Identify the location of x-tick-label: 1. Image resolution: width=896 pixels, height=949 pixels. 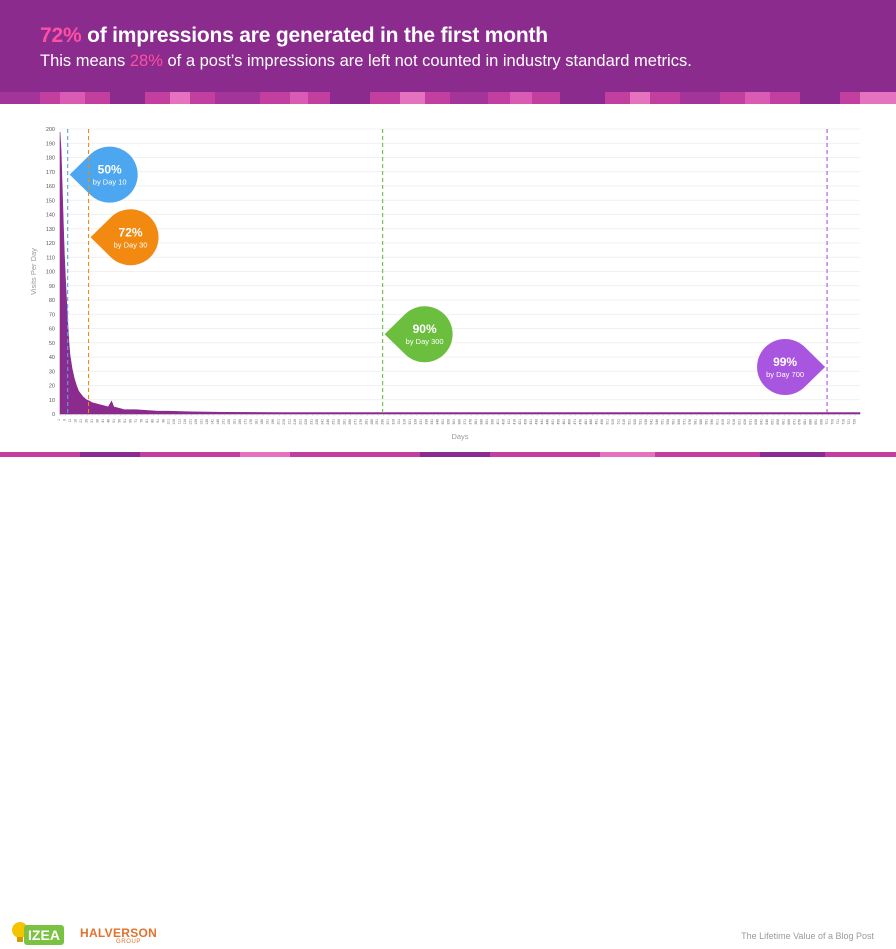
(59, 420).